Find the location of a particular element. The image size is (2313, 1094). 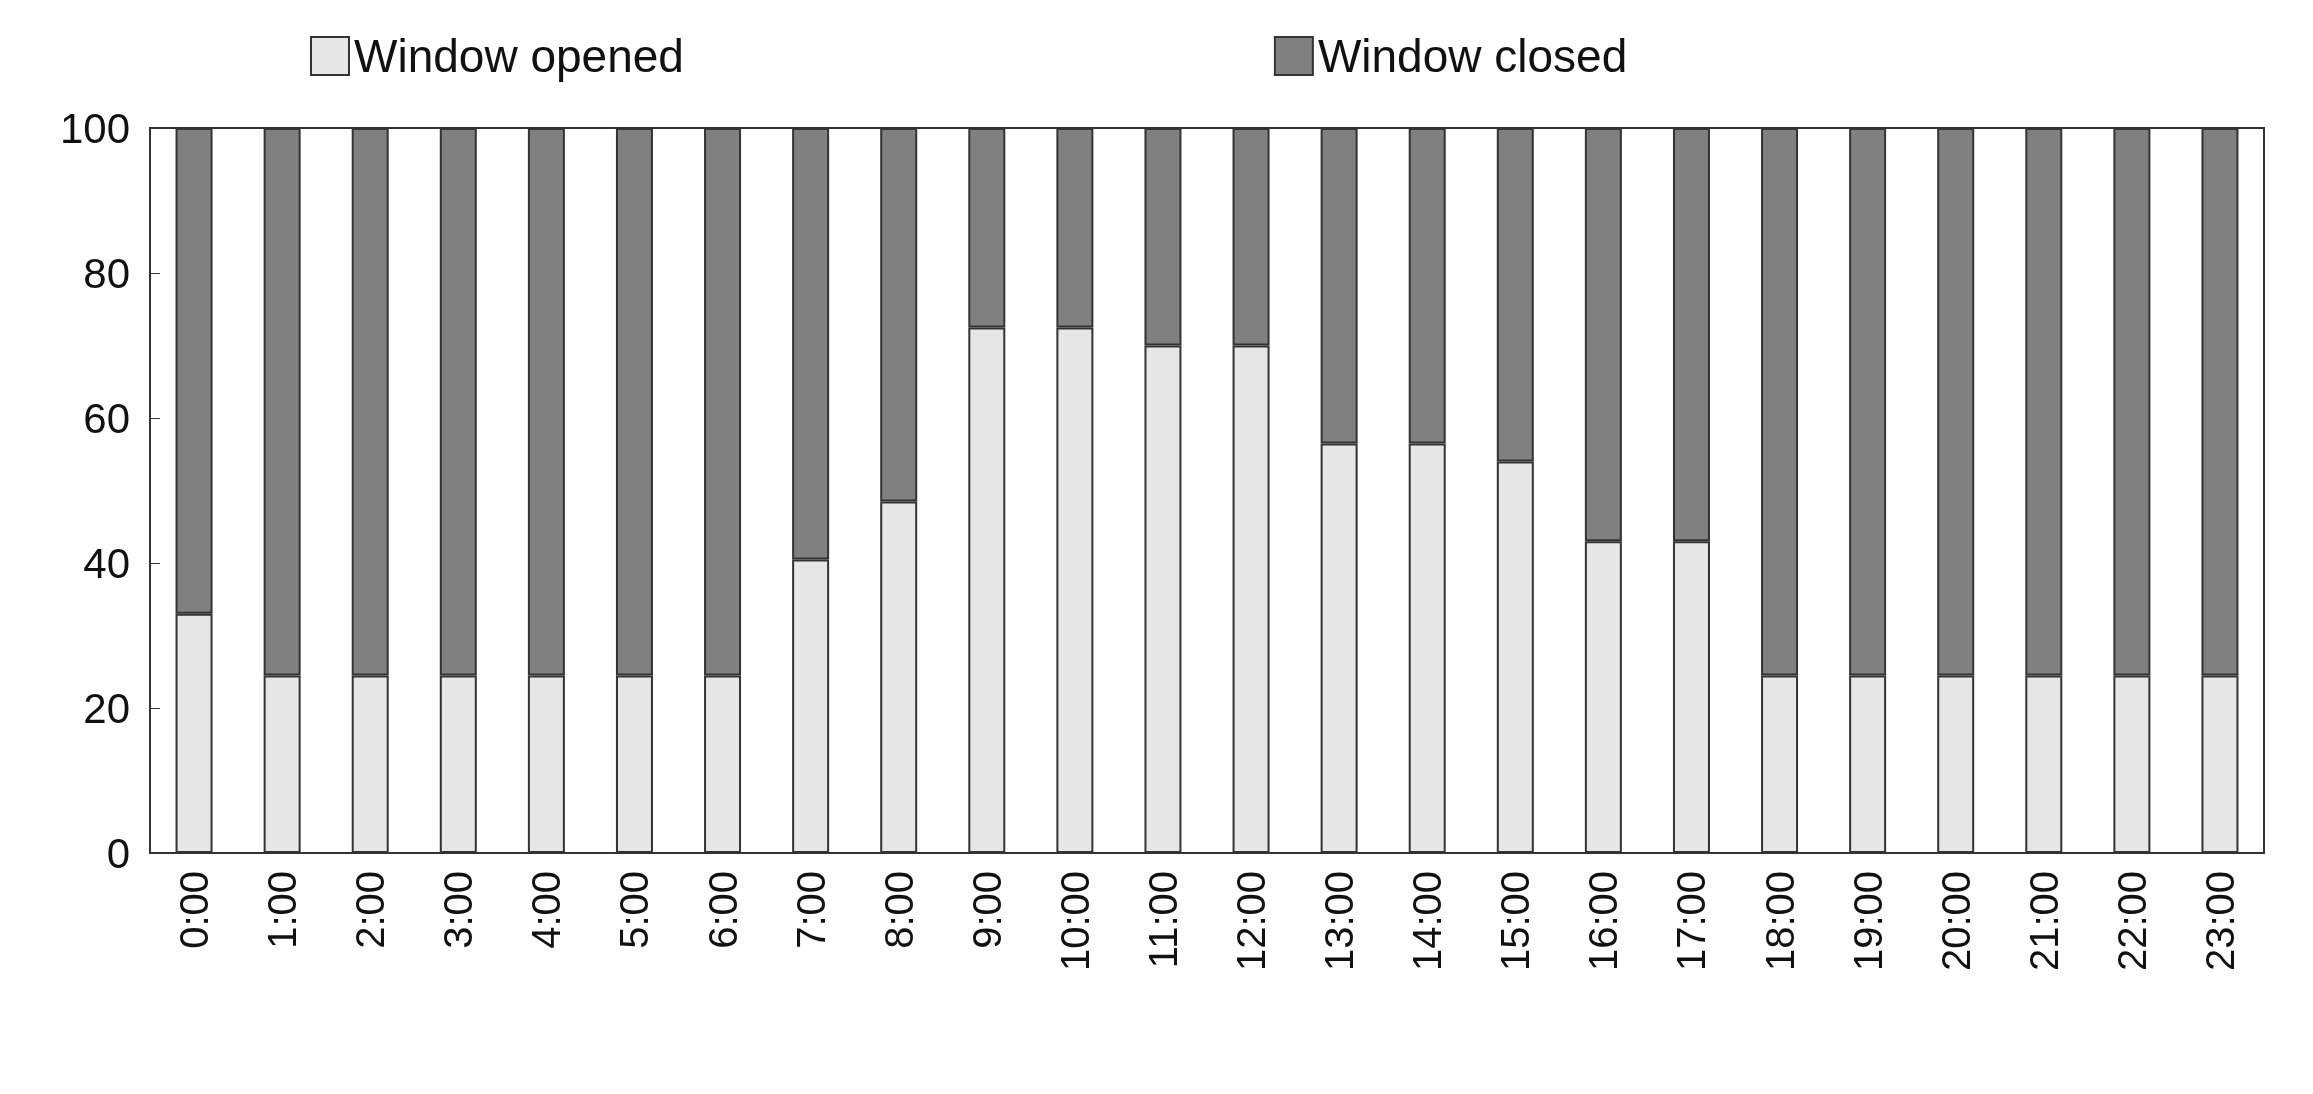

legend-label: Window opened is located at coordinates (519, 56).